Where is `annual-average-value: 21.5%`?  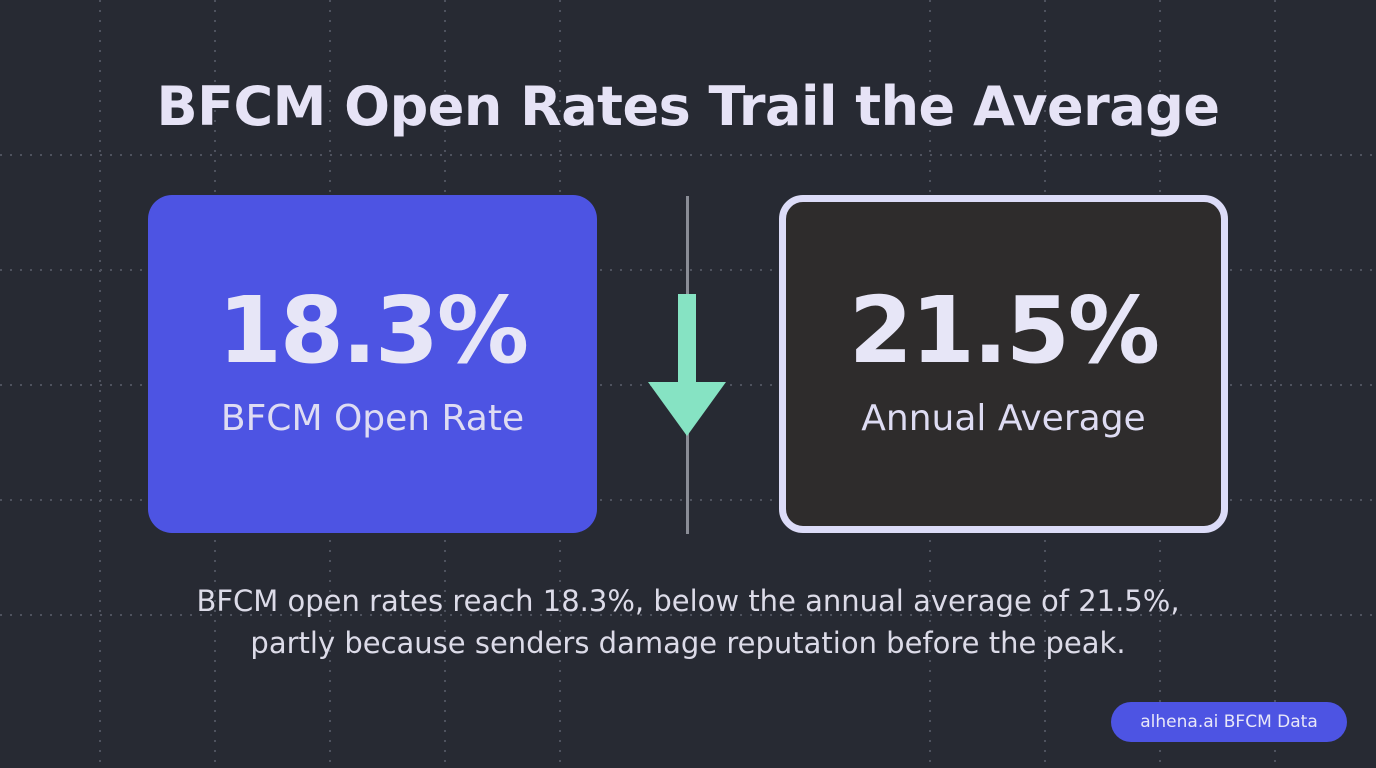 annual-average-value: 21.5% is located at coordinates (1004, 330).